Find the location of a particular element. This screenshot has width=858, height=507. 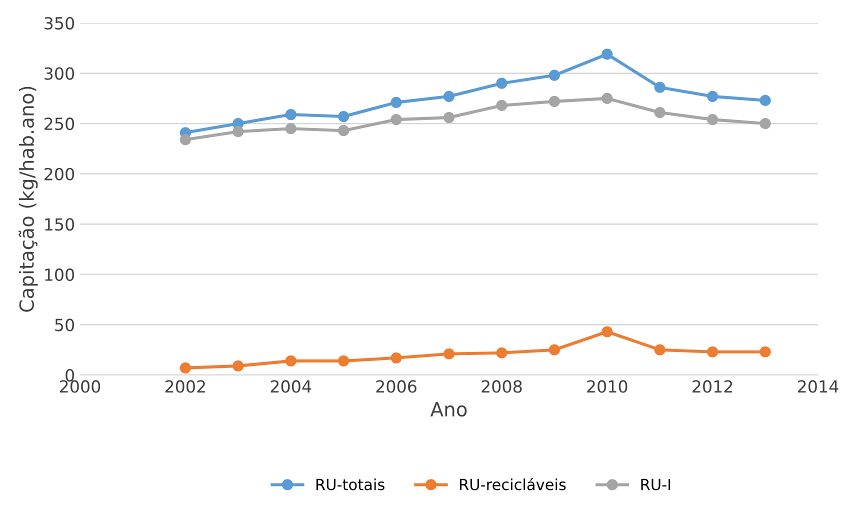

x-tick-label: 2004 is located at coordinates (291, 386).